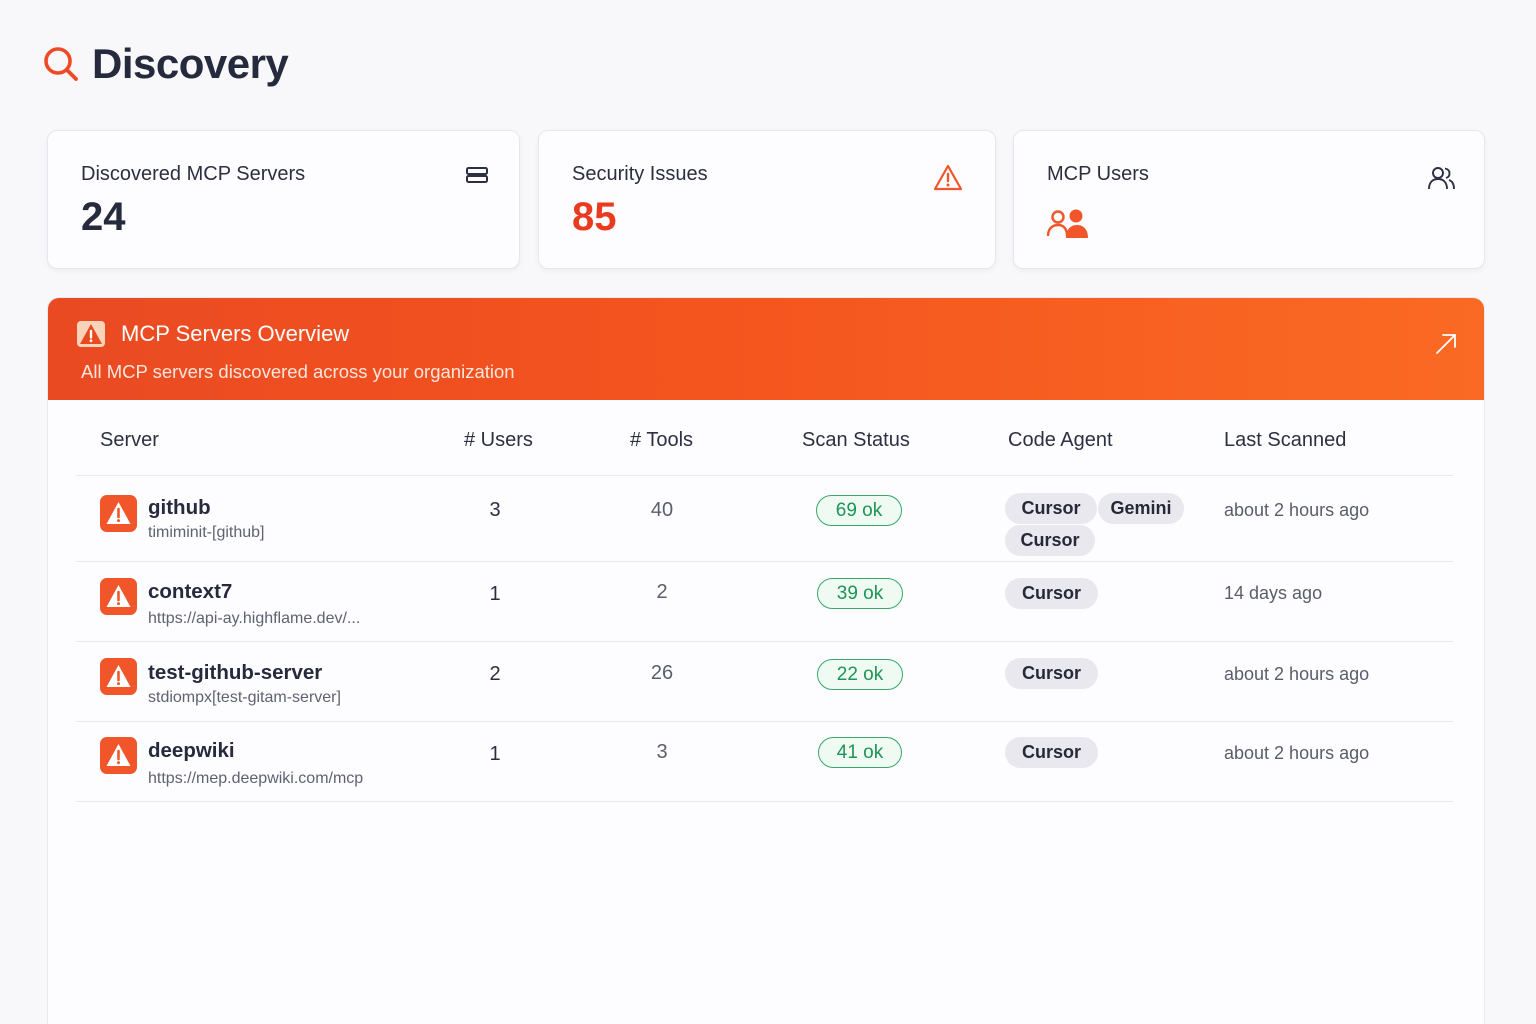  I want to click on servers-count: 24, so click(103, 217).